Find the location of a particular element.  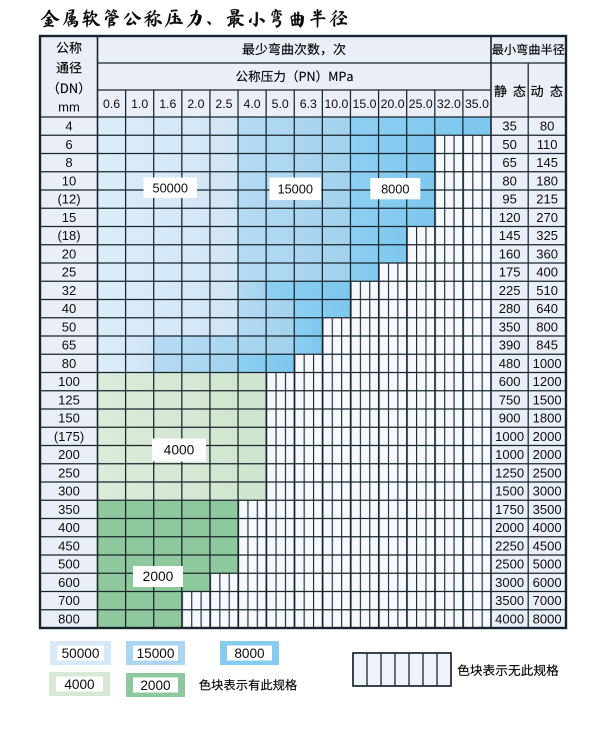

svg-text: 700 is located at coordinates (69, 600).